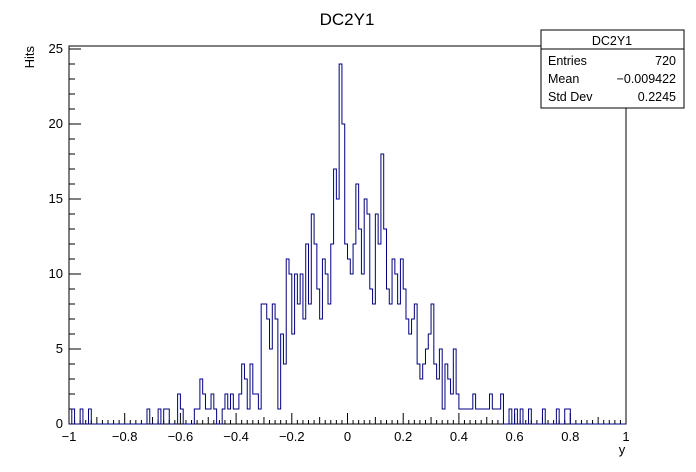  What do you see at coordinates (59, 348) in the screenshot?
I see `y-tick-label: 5` at bounding box center [59, 348].